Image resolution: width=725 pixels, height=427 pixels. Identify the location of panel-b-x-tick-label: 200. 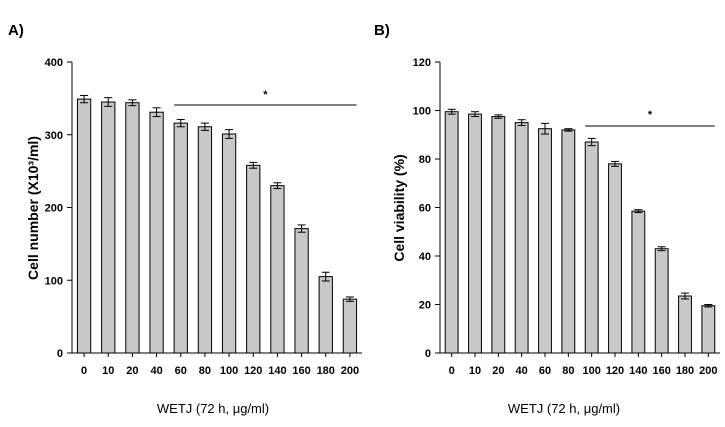
(708, 371).